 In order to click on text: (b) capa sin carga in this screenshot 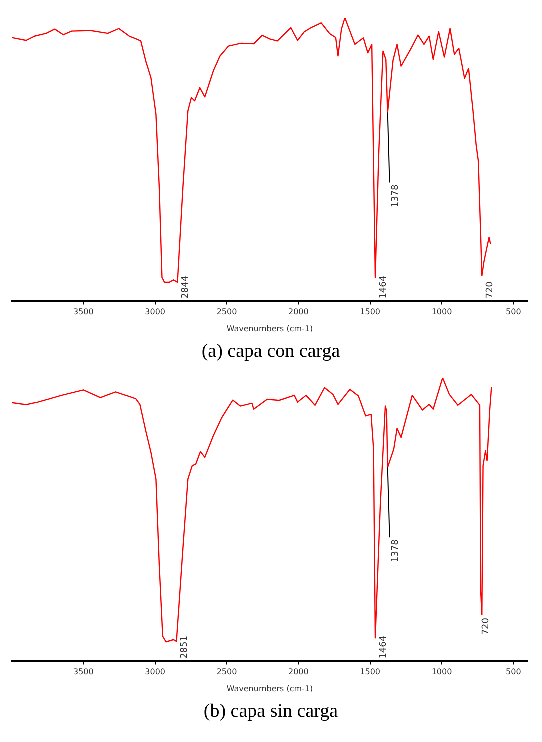, I will do `click(271, 712)`.